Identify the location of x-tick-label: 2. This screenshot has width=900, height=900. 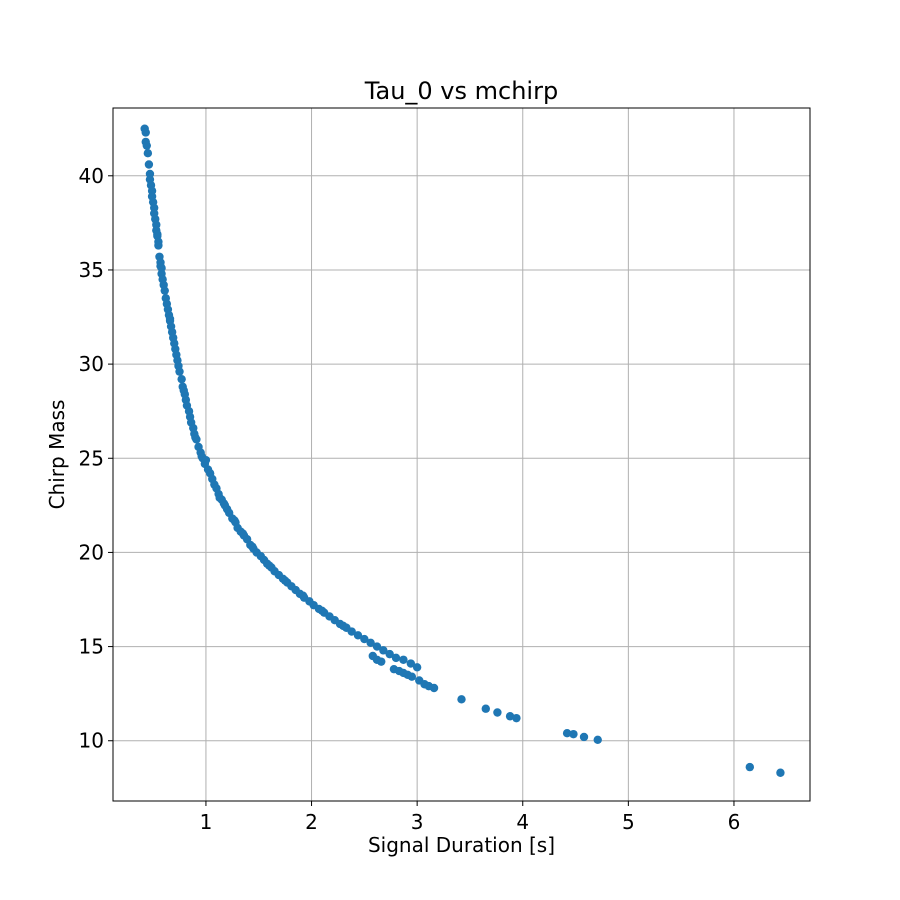
(311, 822).